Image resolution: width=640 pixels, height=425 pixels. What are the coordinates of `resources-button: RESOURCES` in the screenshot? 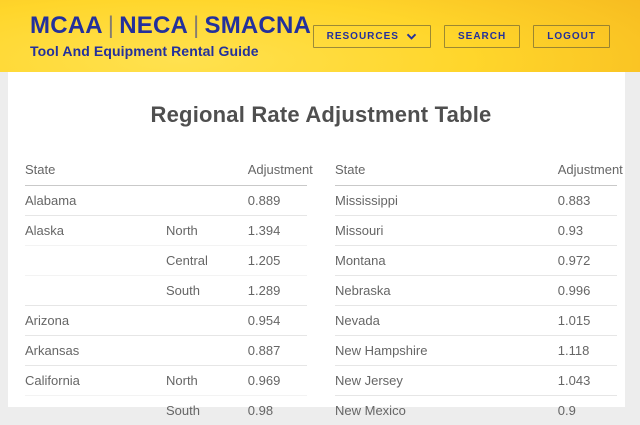 It's located at (372, 36).